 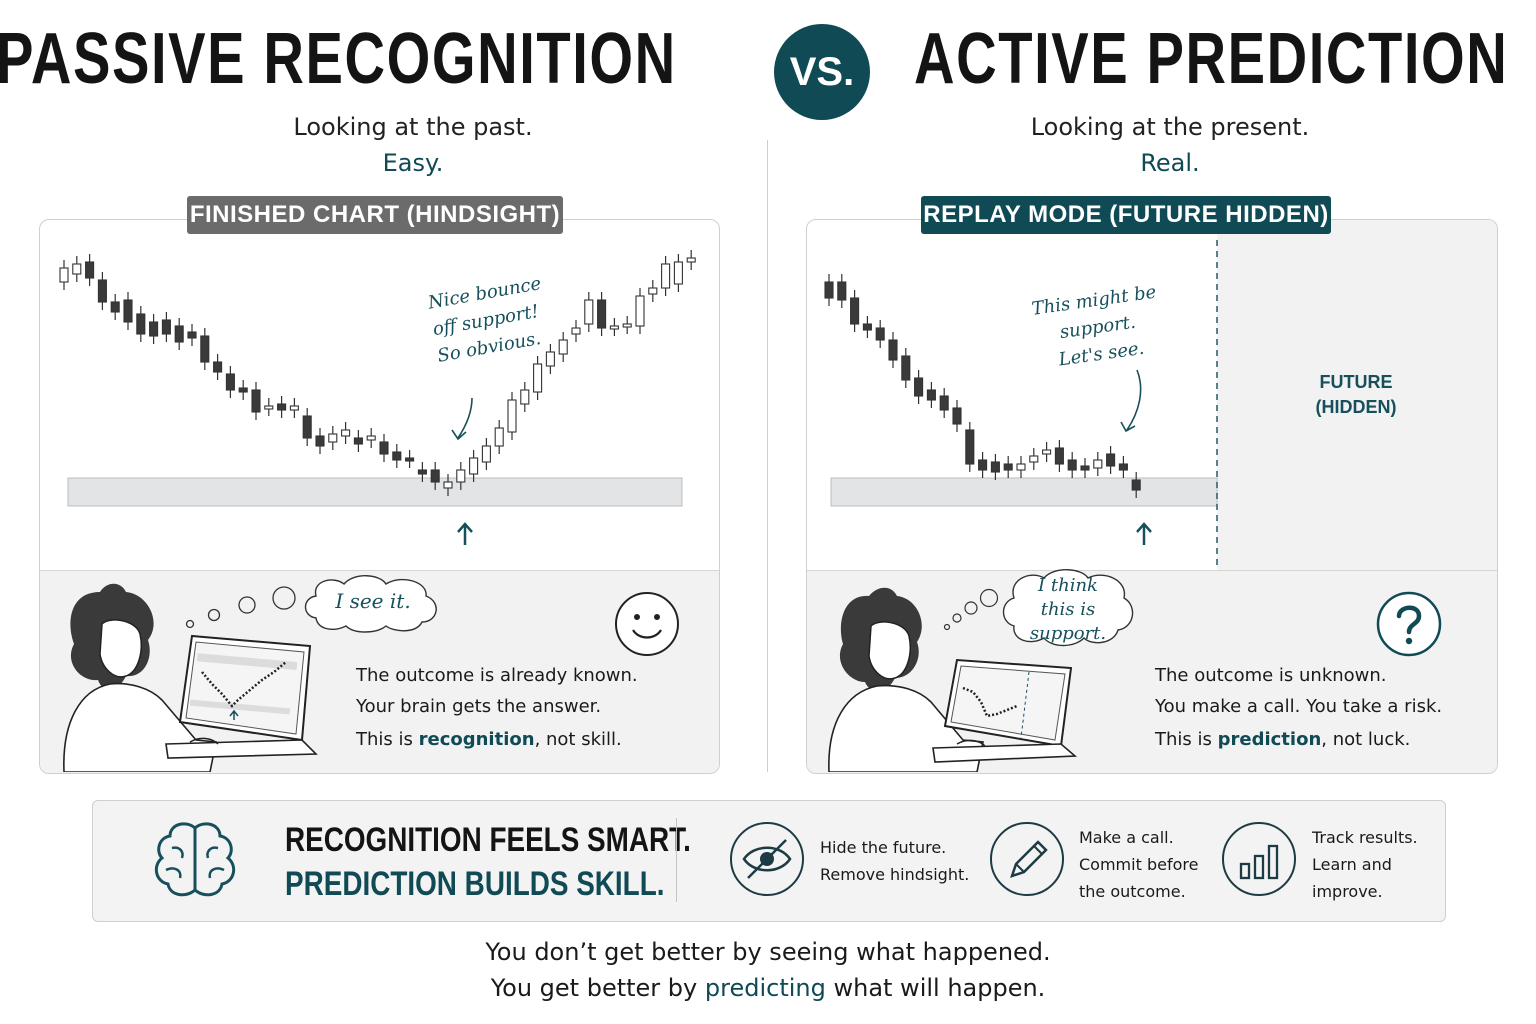 What do you see at coordinates (1409, 624) in the screenshot?
I see `question-mark-icon` at bounding box center [1409, 624].